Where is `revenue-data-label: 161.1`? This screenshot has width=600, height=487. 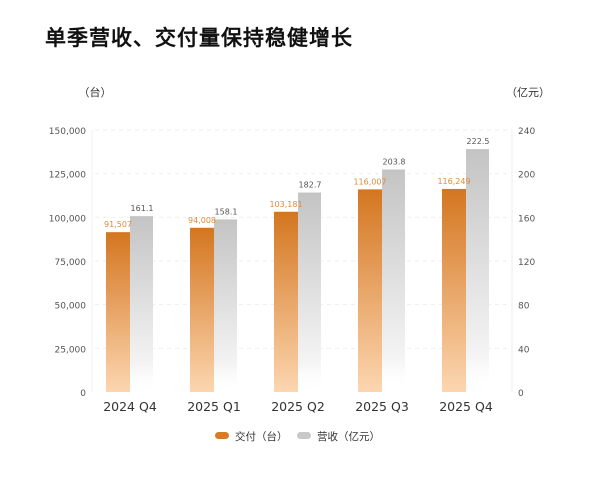
revenue-data-label: 161.1 is located at coordinates (142, 208).